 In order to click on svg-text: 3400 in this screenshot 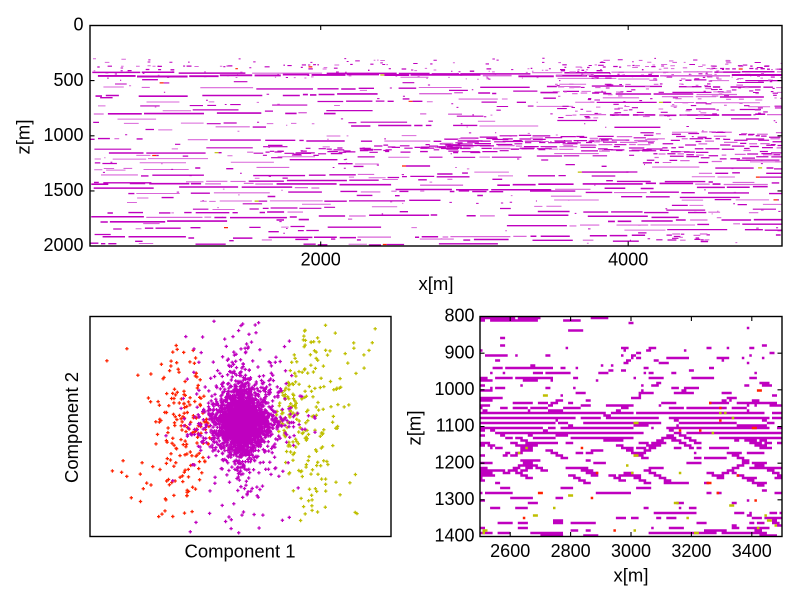, I will do `click(752, 551)`.